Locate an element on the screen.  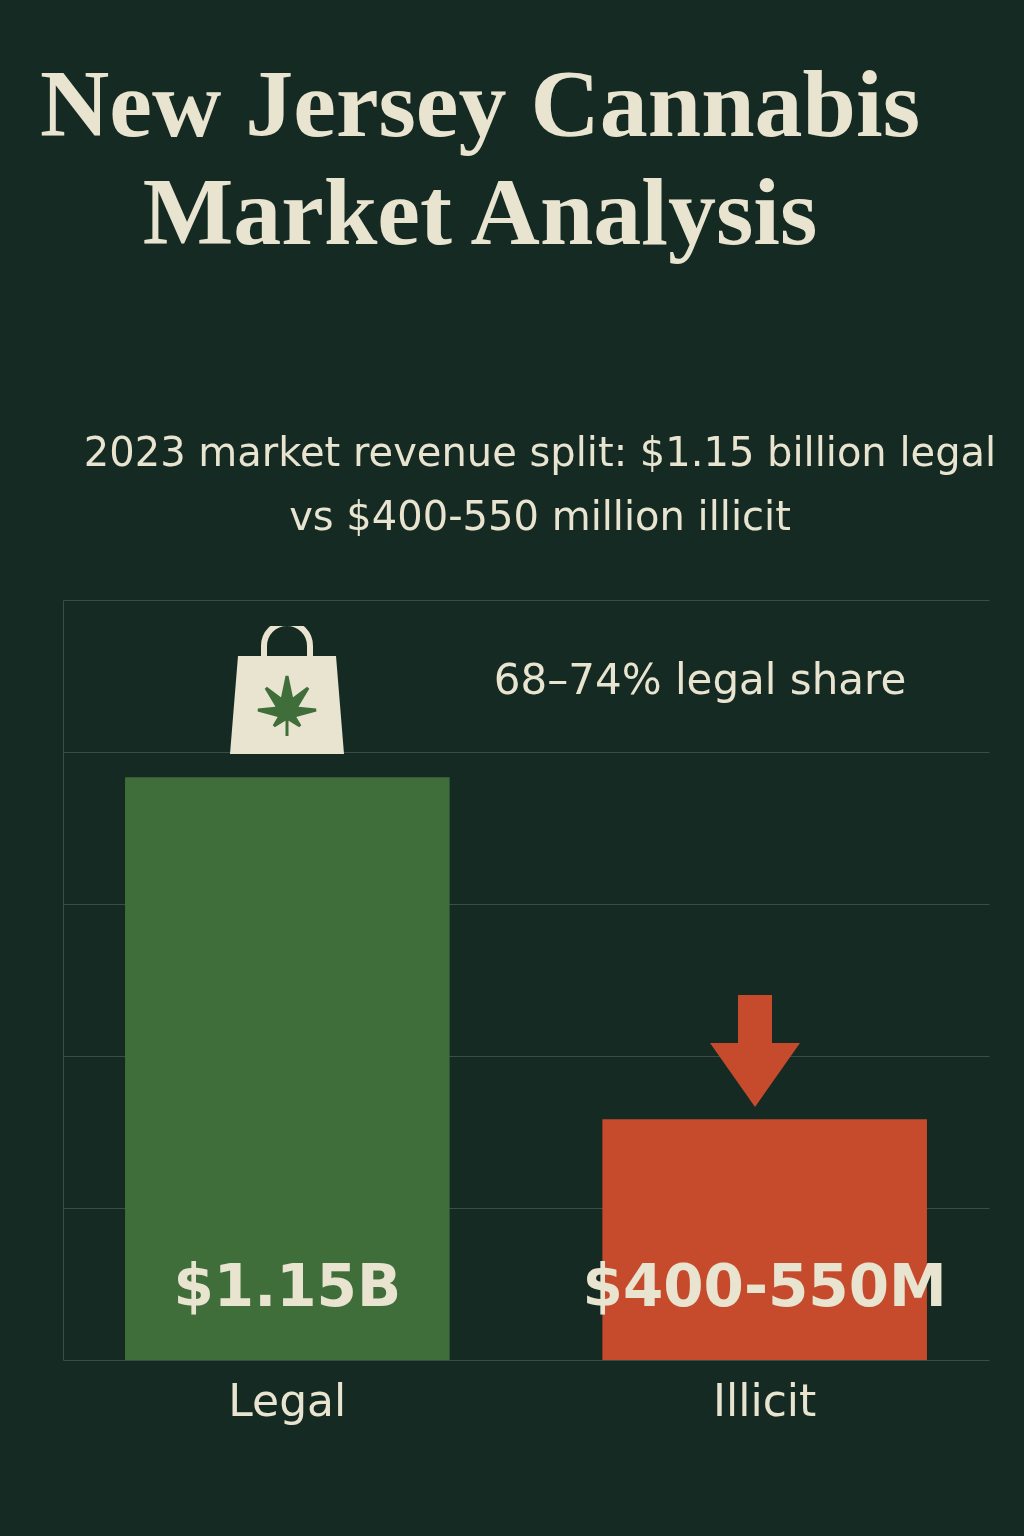
annotation: 68–74% legal share is located at coordinates (700, 679).